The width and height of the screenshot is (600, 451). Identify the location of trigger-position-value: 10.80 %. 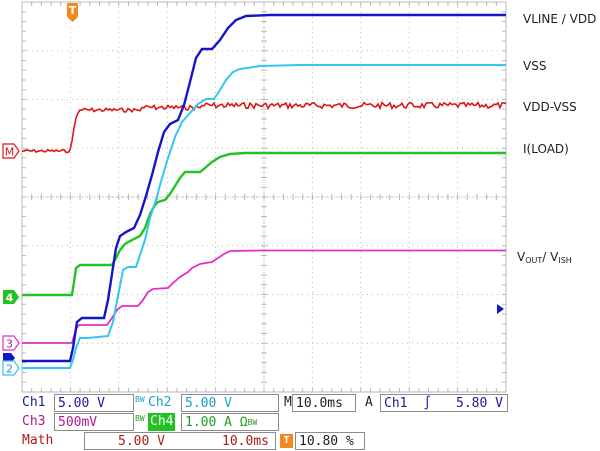
(330, 441).